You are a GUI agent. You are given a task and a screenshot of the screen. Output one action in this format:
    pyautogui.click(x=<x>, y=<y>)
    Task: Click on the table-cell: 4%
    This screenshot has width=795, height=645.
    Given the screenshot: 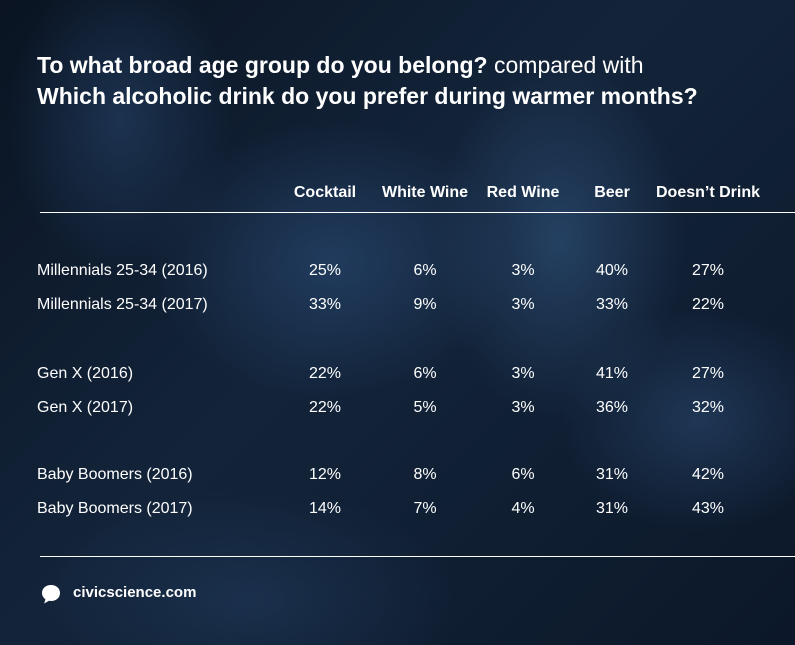 What is the action you would take?
    pyautogui.click(x=523, y=508)
    